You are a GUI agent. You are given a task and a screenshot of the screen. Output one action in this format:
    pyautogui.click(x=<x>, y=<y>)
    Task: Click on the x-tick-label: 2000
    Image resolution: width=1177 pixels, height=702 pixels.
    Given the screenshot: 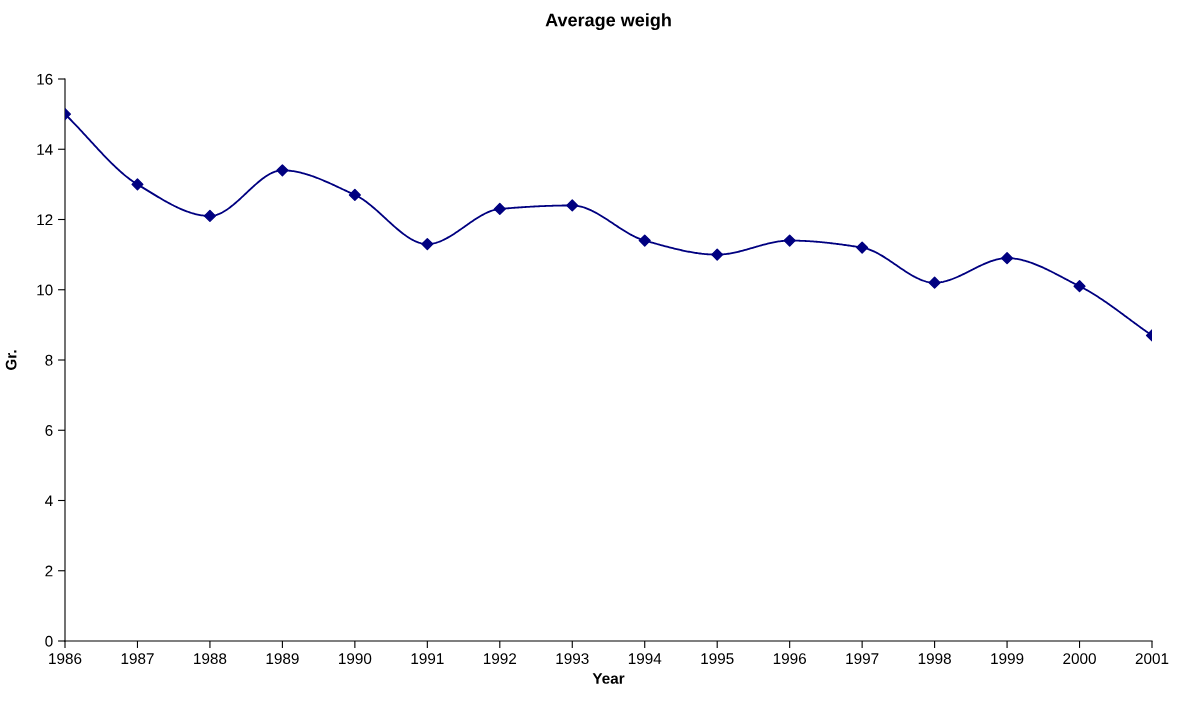 What is the action you would take?
    pyautogui.click(x=1079, y=659)
    